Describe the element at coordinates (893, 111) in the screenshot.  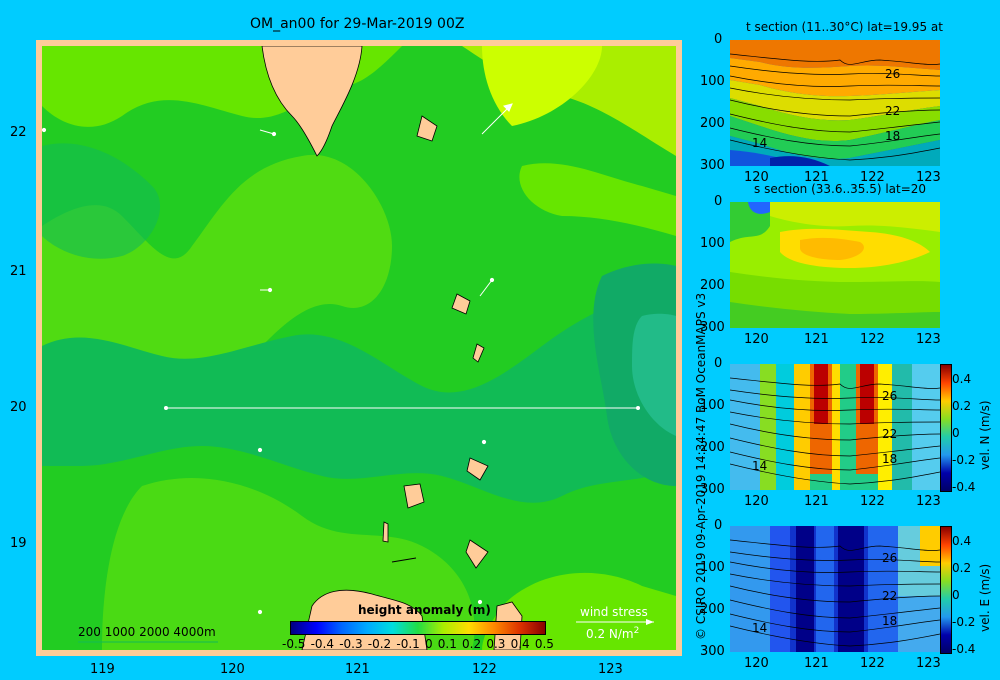
I see `t-contour-22: 22` at that location.